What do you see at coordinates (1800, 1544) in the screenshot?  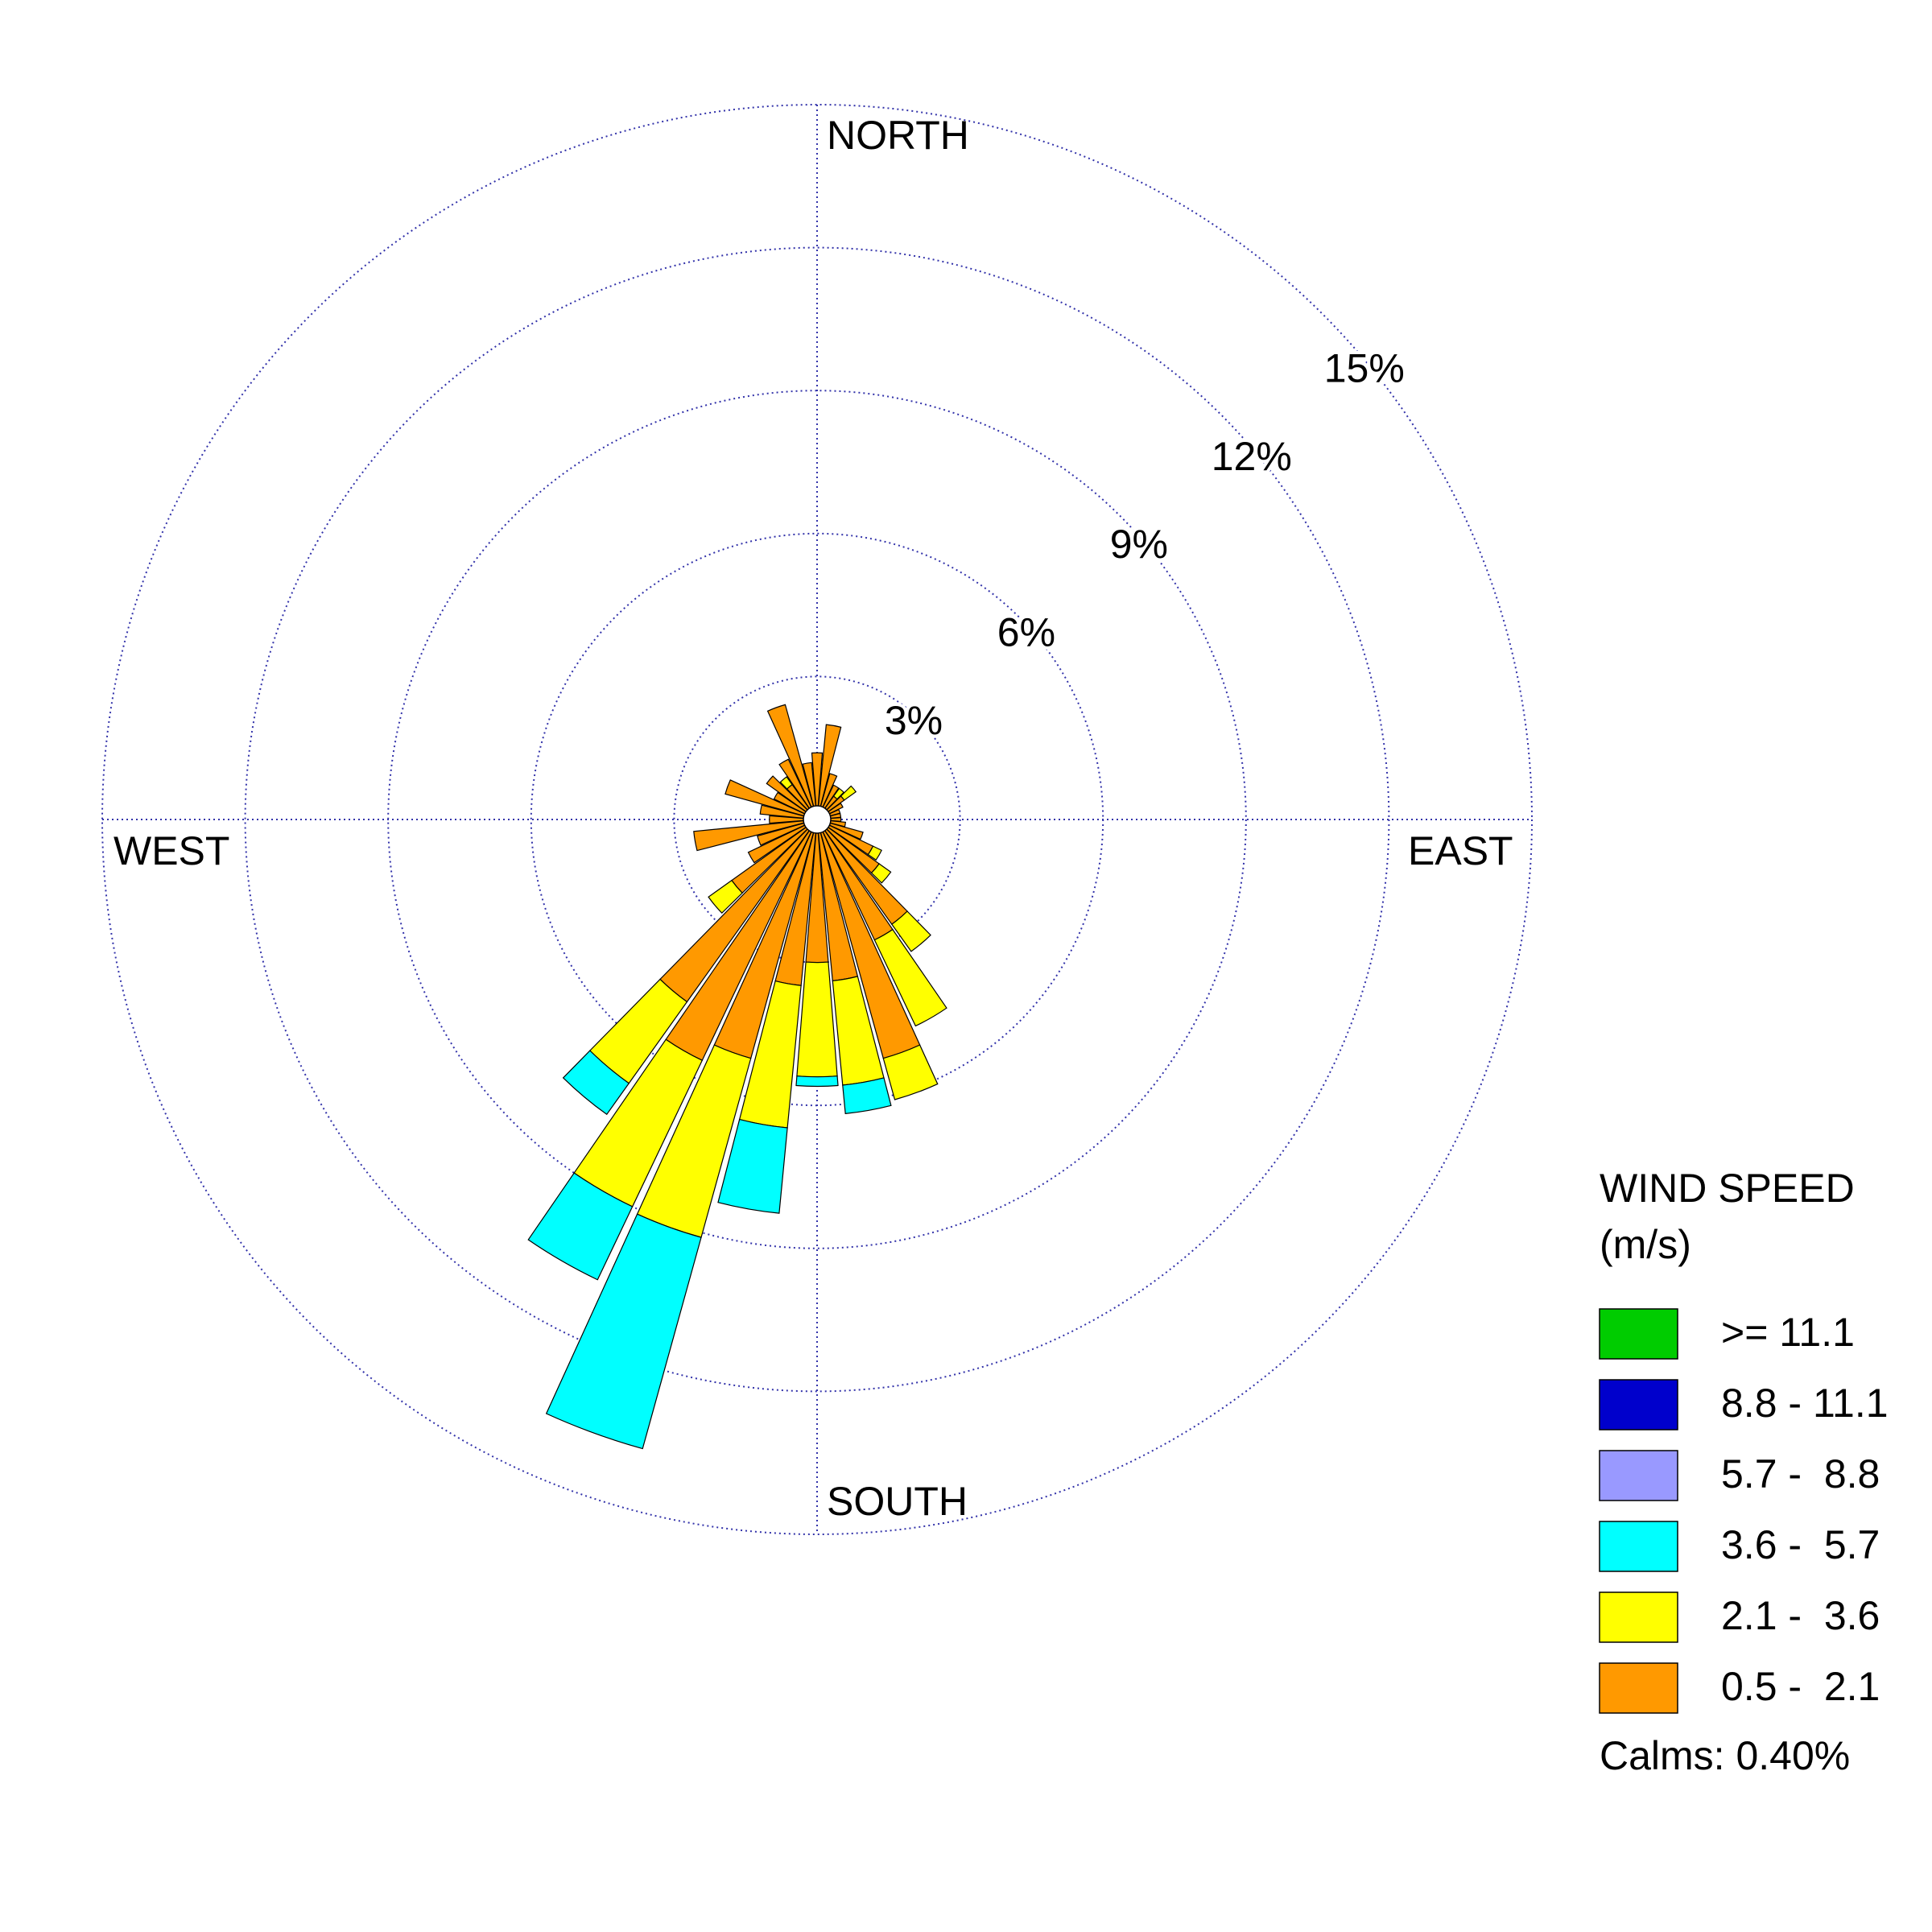 I see `legend-label: 3.6 - 5.7` at bounding box center [1800, 1544].